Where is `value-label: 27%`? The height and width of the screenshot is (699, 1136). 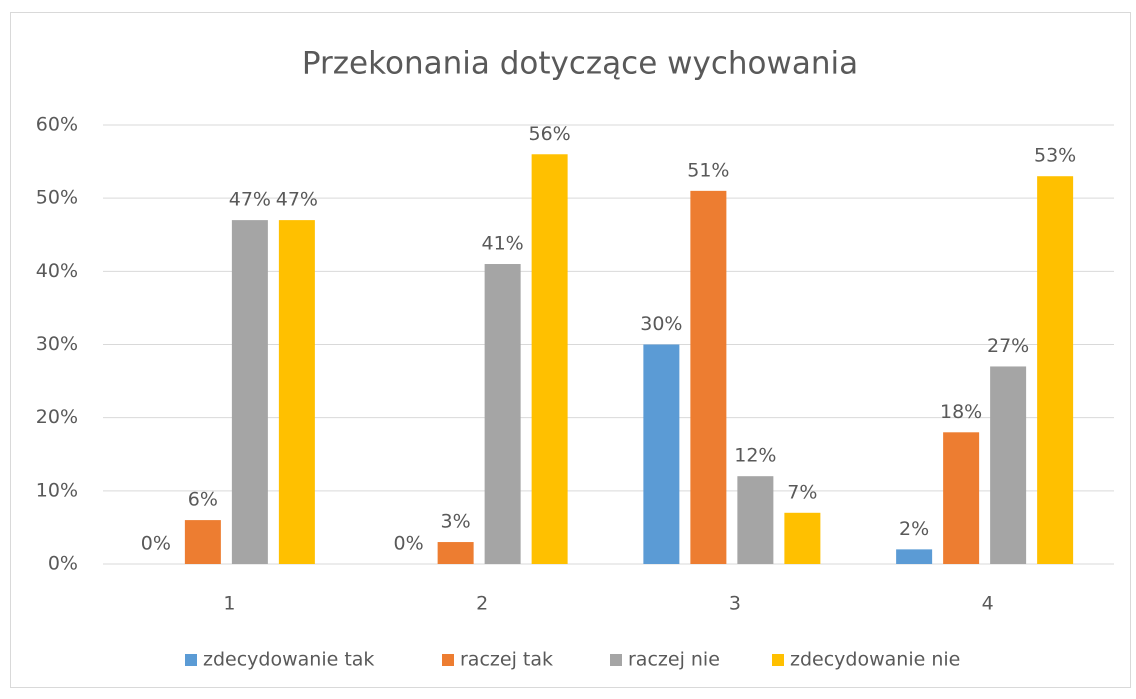
value-label: 27% is located at coordinates (1008, 346).